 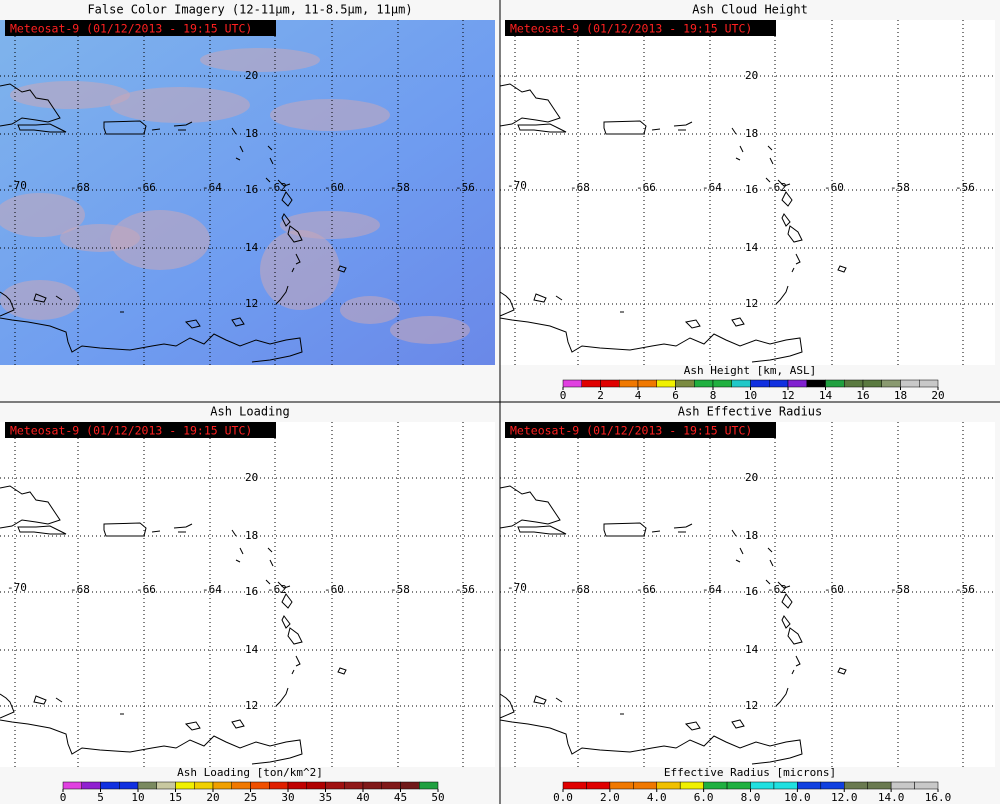 I want to click on colorbar-tick-label: 8.0, so click(x=751, y=797).